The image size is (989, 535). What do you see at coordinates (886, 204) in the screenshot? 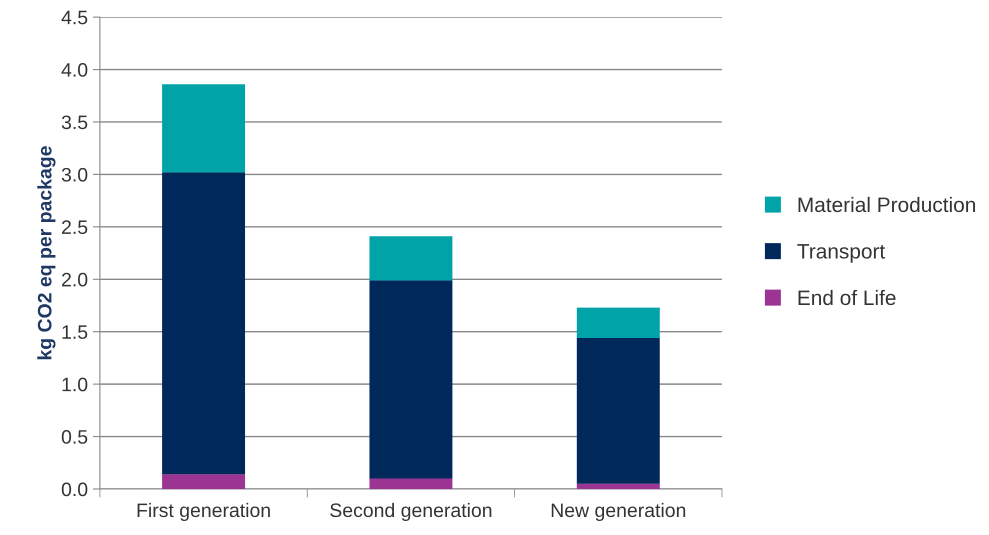
I see `legend-label: Material Production` at bounding box center [886, 204].